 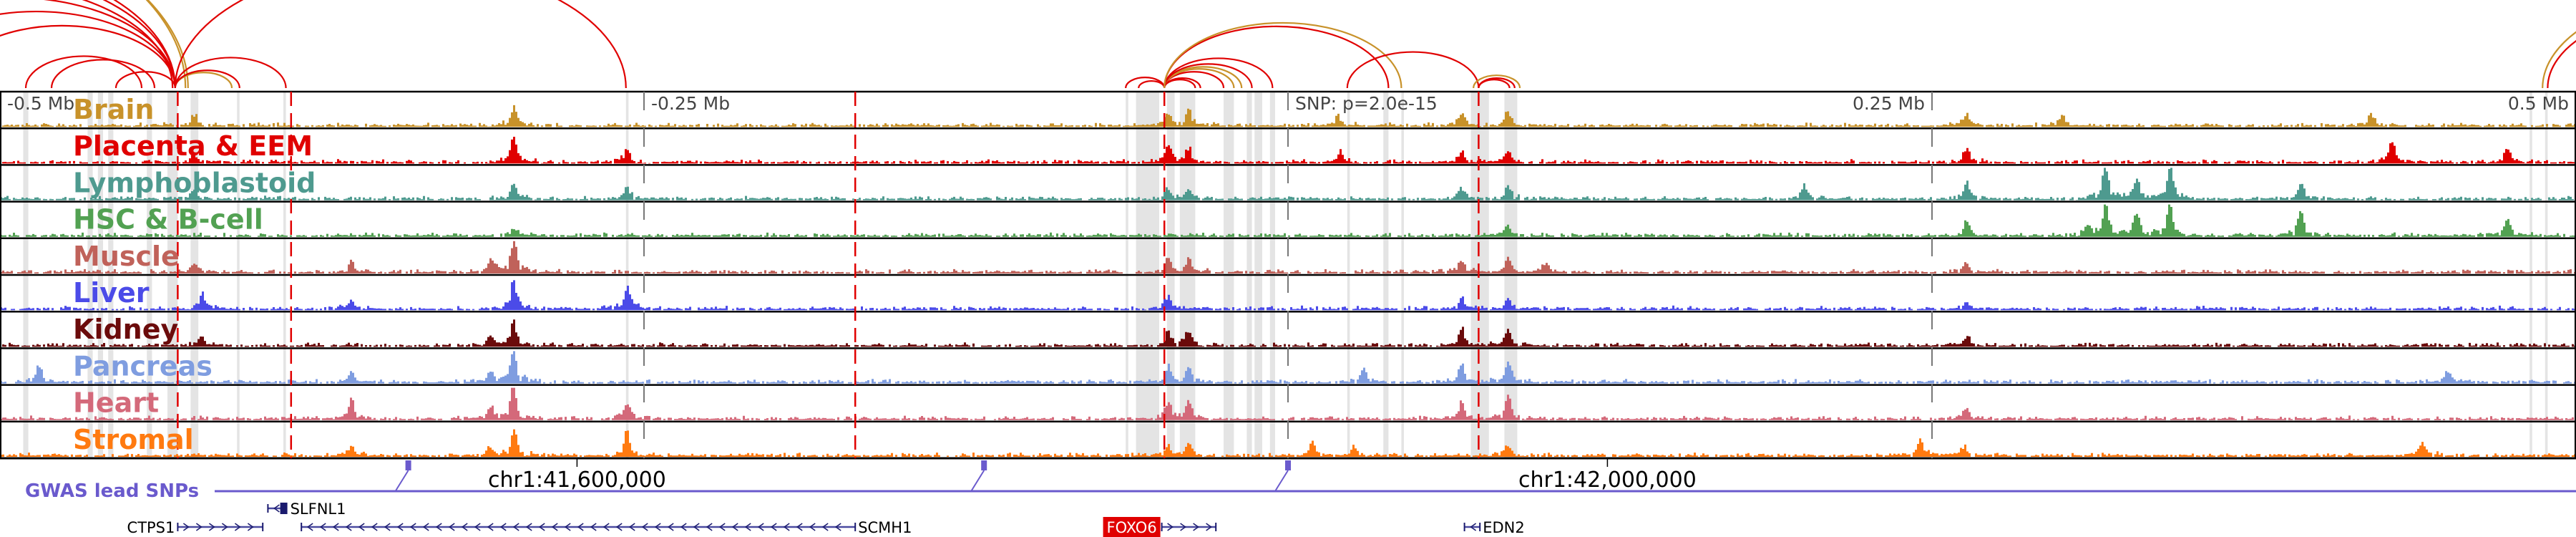 What do you see at coordinates (168, 220) in the screenshot?
I see `track-label: HSC & B-cell` at bounding box center [168, 220].